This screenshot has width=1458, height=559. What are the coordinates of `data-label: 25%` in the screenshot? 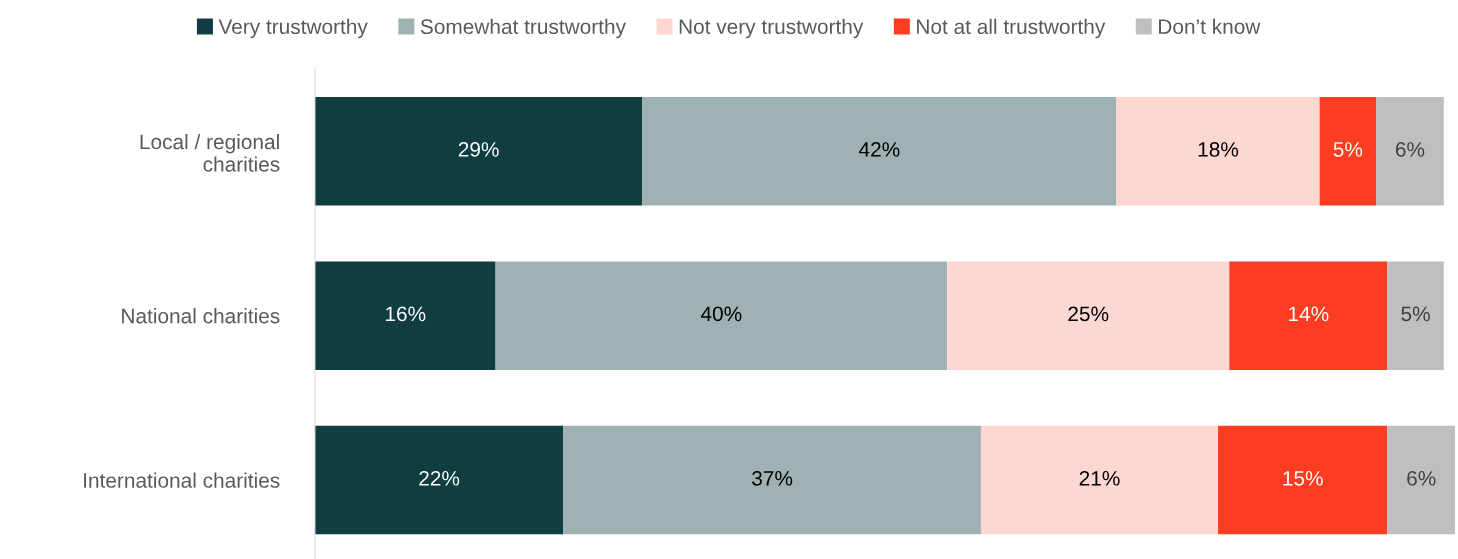 It's located at (1088, 314).